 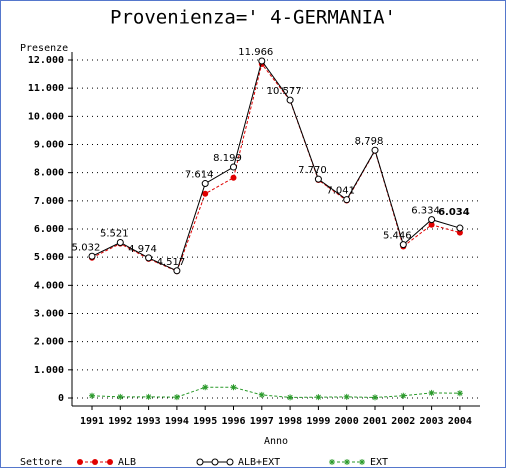 I want to click on data-label: 6.034, so click(x=454, y=212).